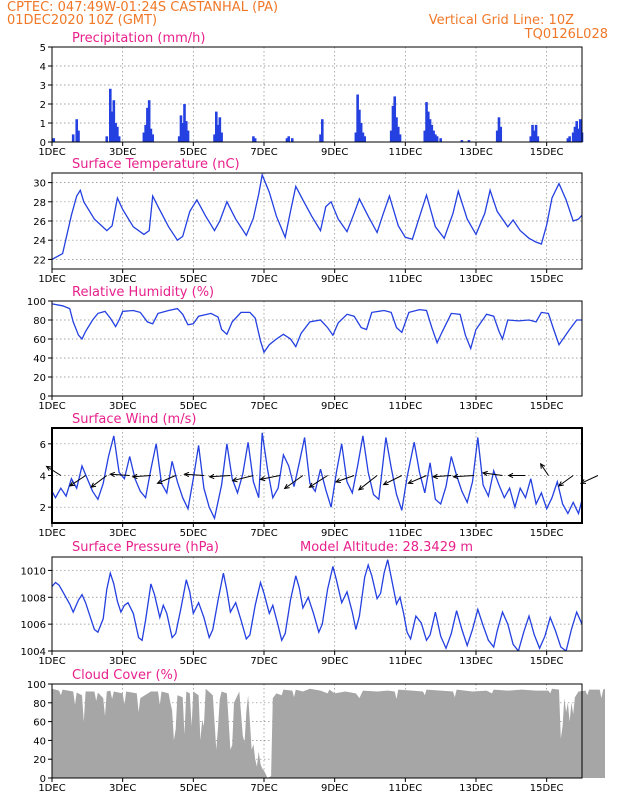  What do you see at coordinates (39, 203) in the screenshot?
I see `y-tick-label: 28` at bounding box center [39, 203].